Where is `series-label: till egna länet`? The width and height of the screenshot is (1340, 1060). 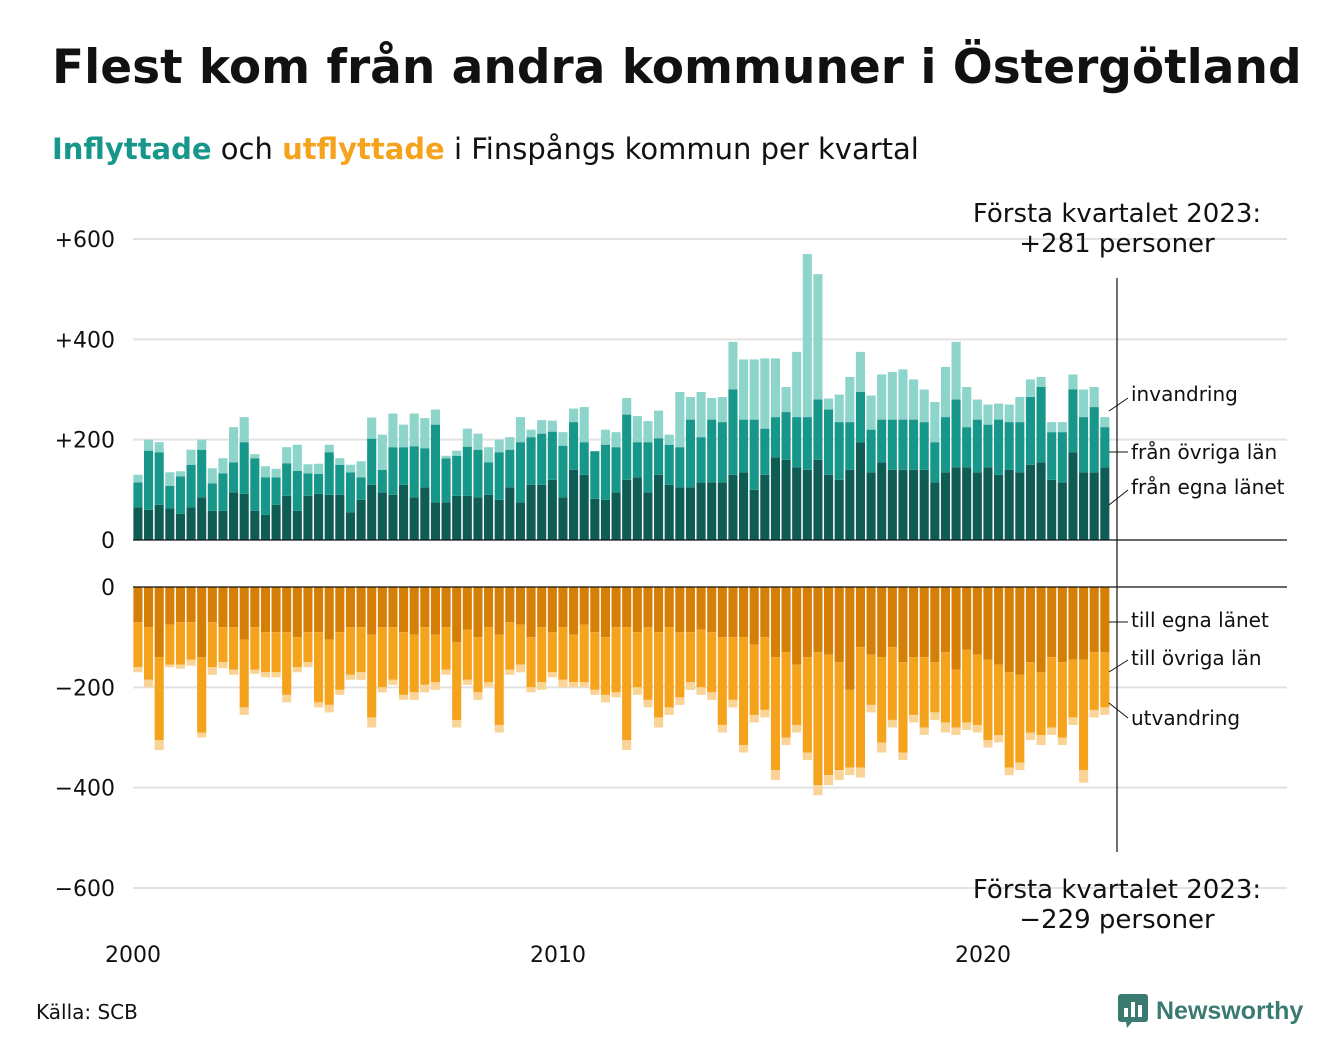
series-label: till egna länet is located at coordinates (1200, 620).